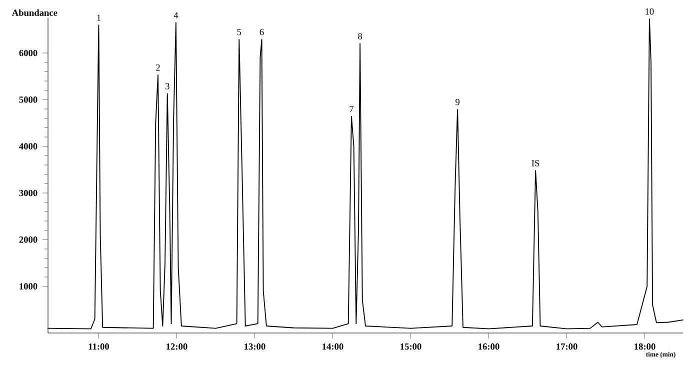 The width and height of the screenshot is (693, 367). I want to click on annotation: 6, so click(262, 32).